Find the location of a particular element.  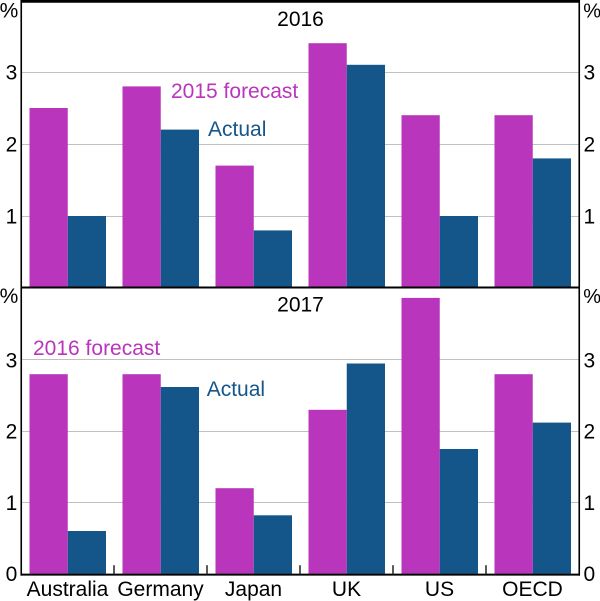

svg-text: OECD is located at coordinates (532, 589).